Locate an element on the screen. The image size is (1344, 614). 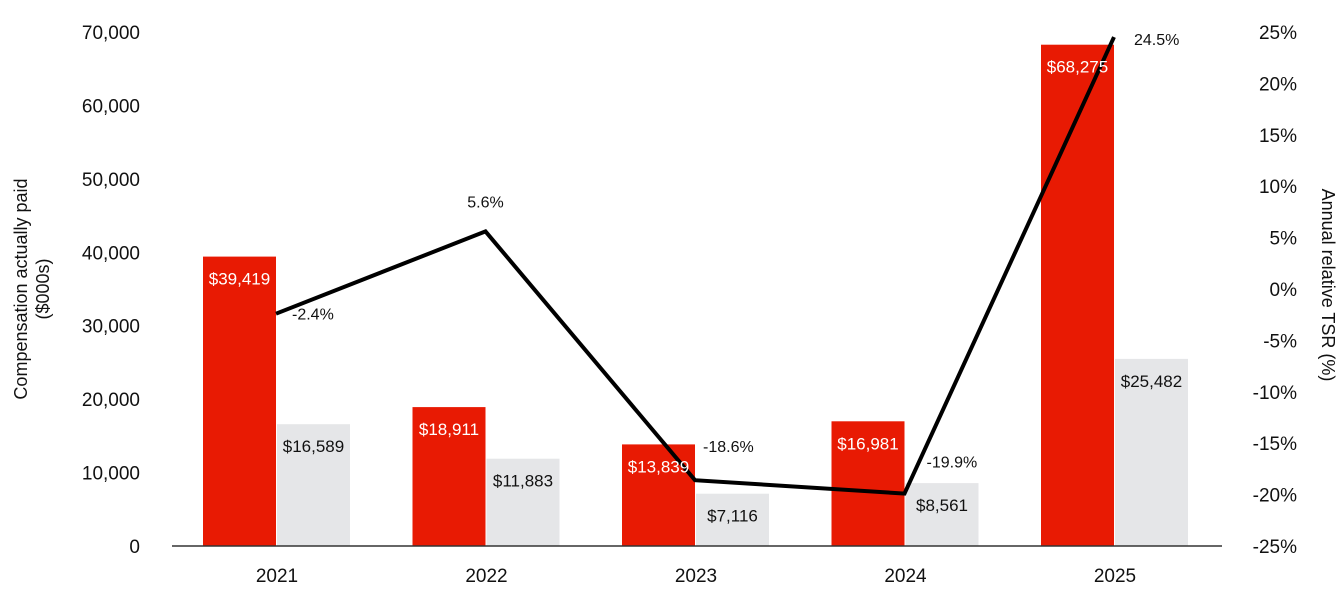
x-tick-label-2021: 2021 is located at coordinates (277, 576).